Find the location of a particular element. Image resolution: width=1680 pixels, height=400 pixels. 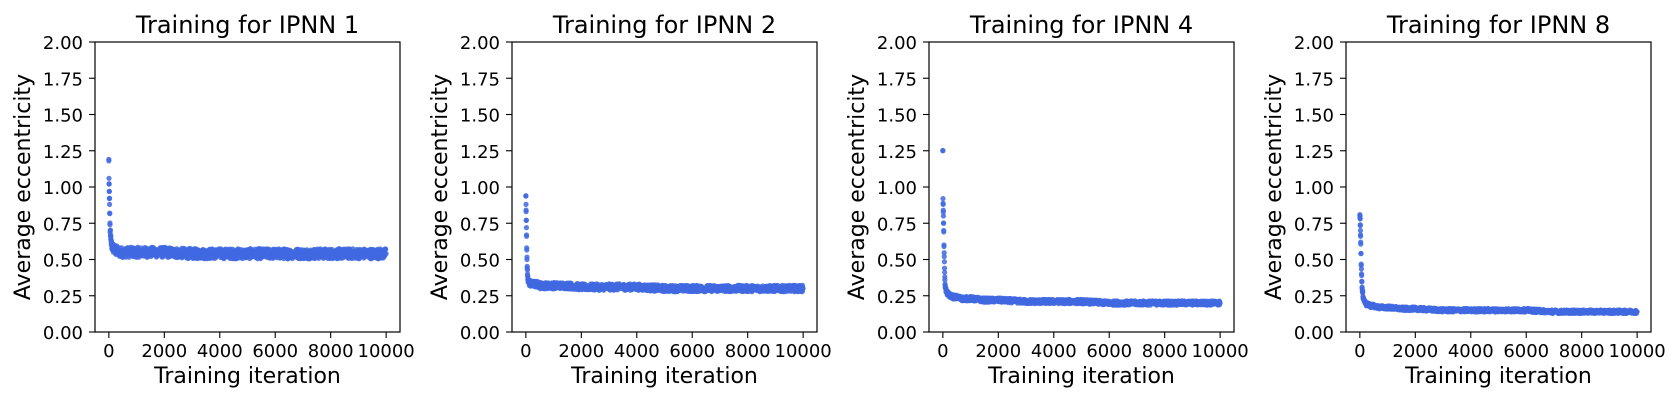

chart-title: Training for IPNN 4 is located at coordinates (1081, 25).